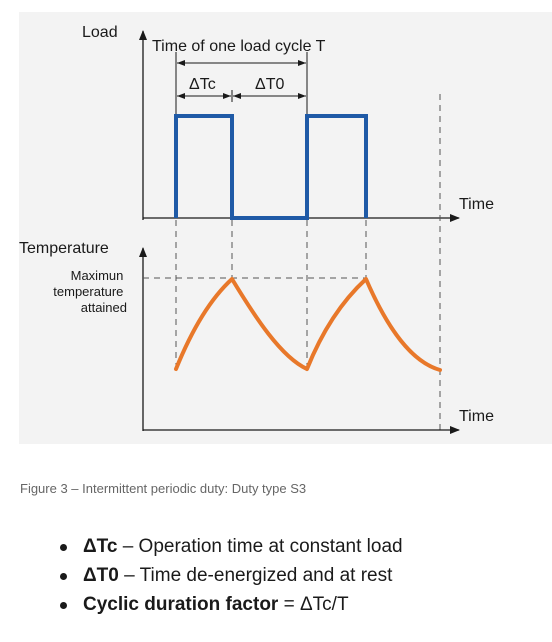 Image resolution: width=552 pixels, height=642 pixels. I want to click on list-item: ΔTc – Operation time at constant load, so click(231, 549).